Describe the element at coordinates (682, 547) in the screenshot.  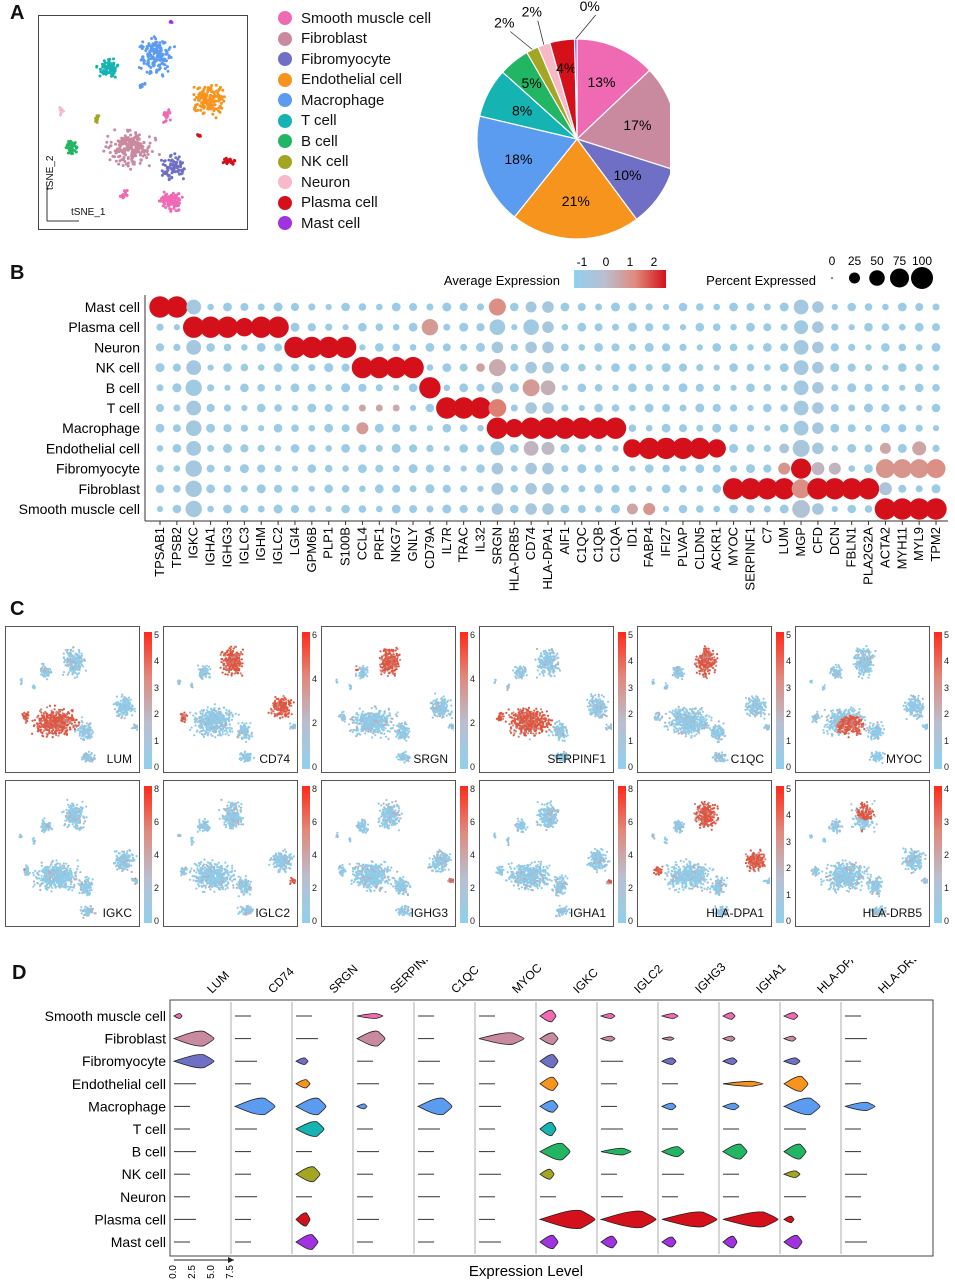
I see `dot-gene-label-plvap: PLVAP` at that location.